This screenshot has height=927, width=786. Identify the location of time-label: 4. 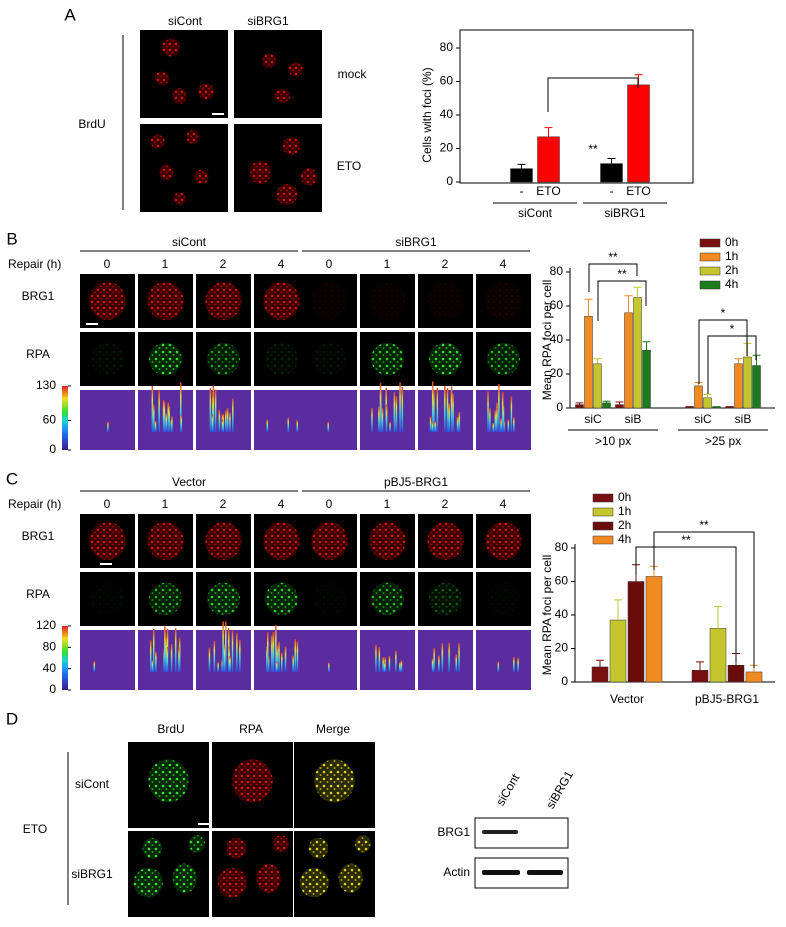
(503, 504).